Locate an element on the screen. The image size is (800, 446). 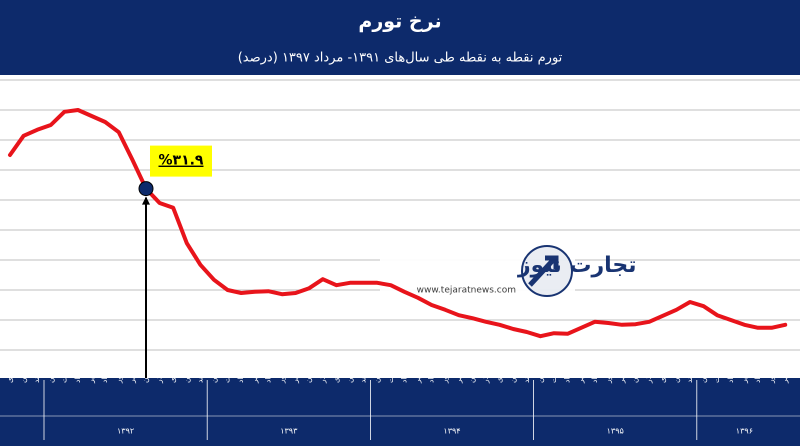
year-label: ۱۳۹۶ is located at coordinates (744, 431).